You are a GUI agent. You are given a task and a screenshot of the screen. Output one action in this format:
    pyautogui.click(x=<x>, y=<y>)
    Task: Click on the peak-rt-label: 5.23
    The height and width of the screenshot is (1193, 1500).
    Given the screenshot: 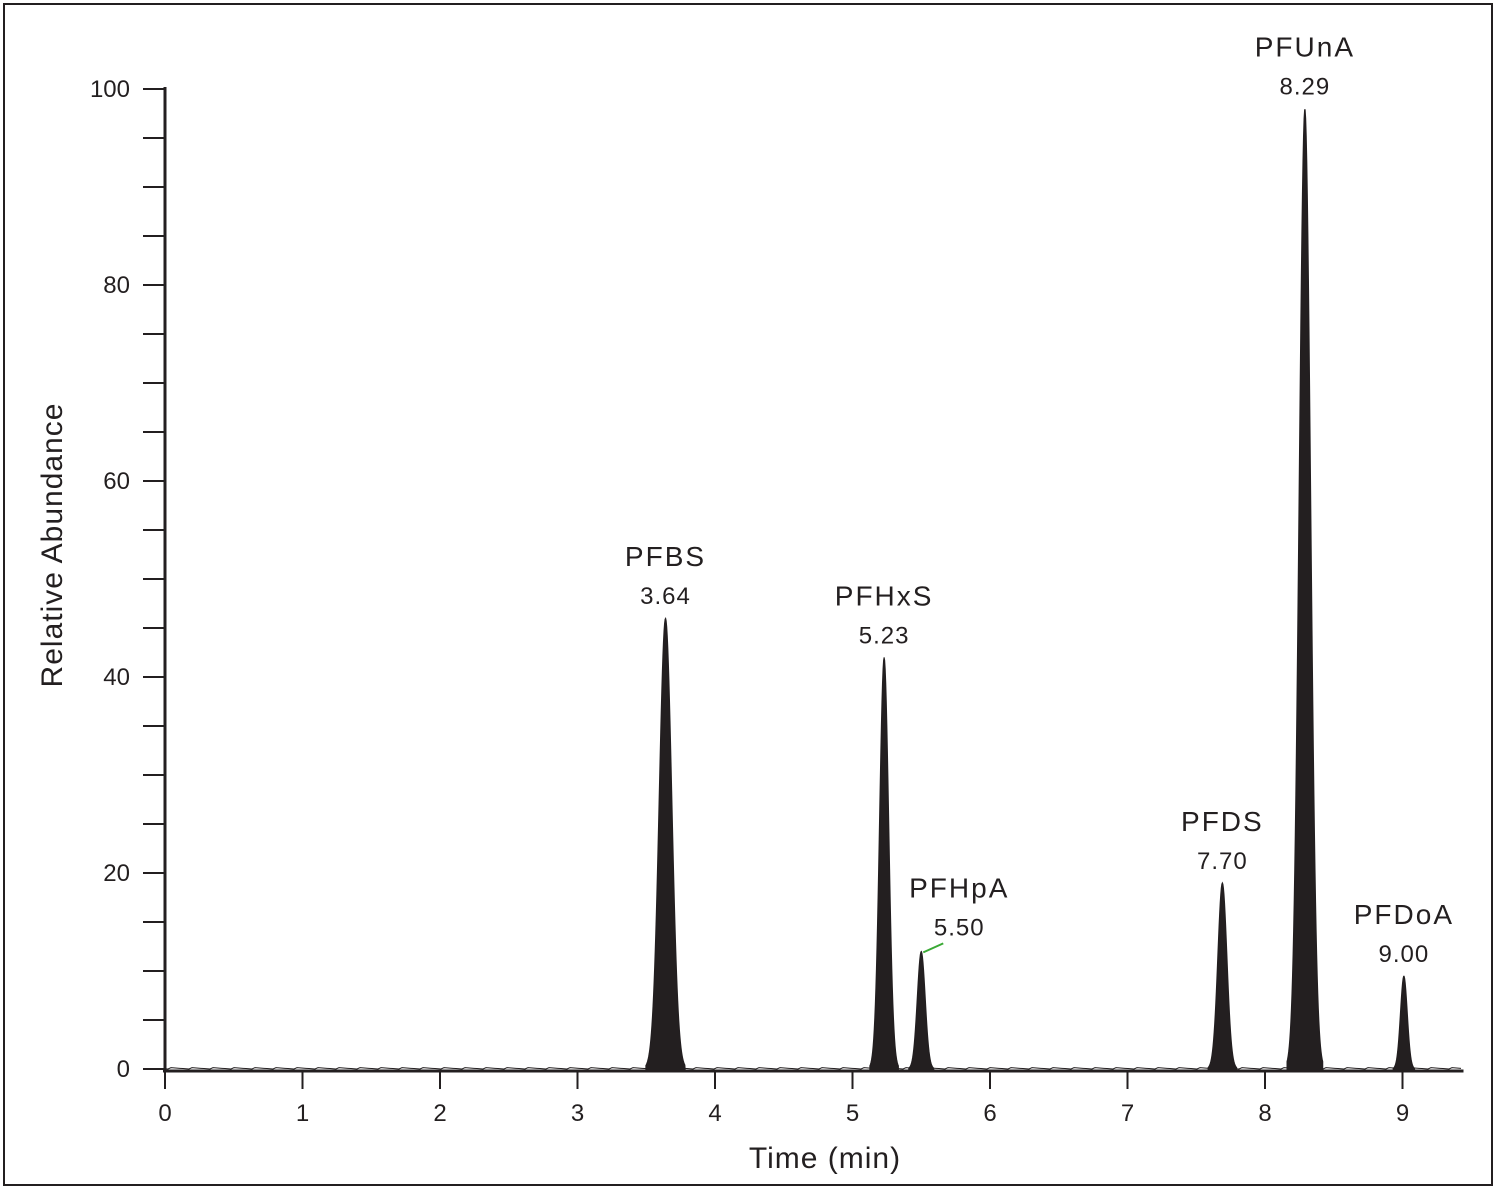 What is the action you would take?
    pyautogui.click(x=884, y=635)
    